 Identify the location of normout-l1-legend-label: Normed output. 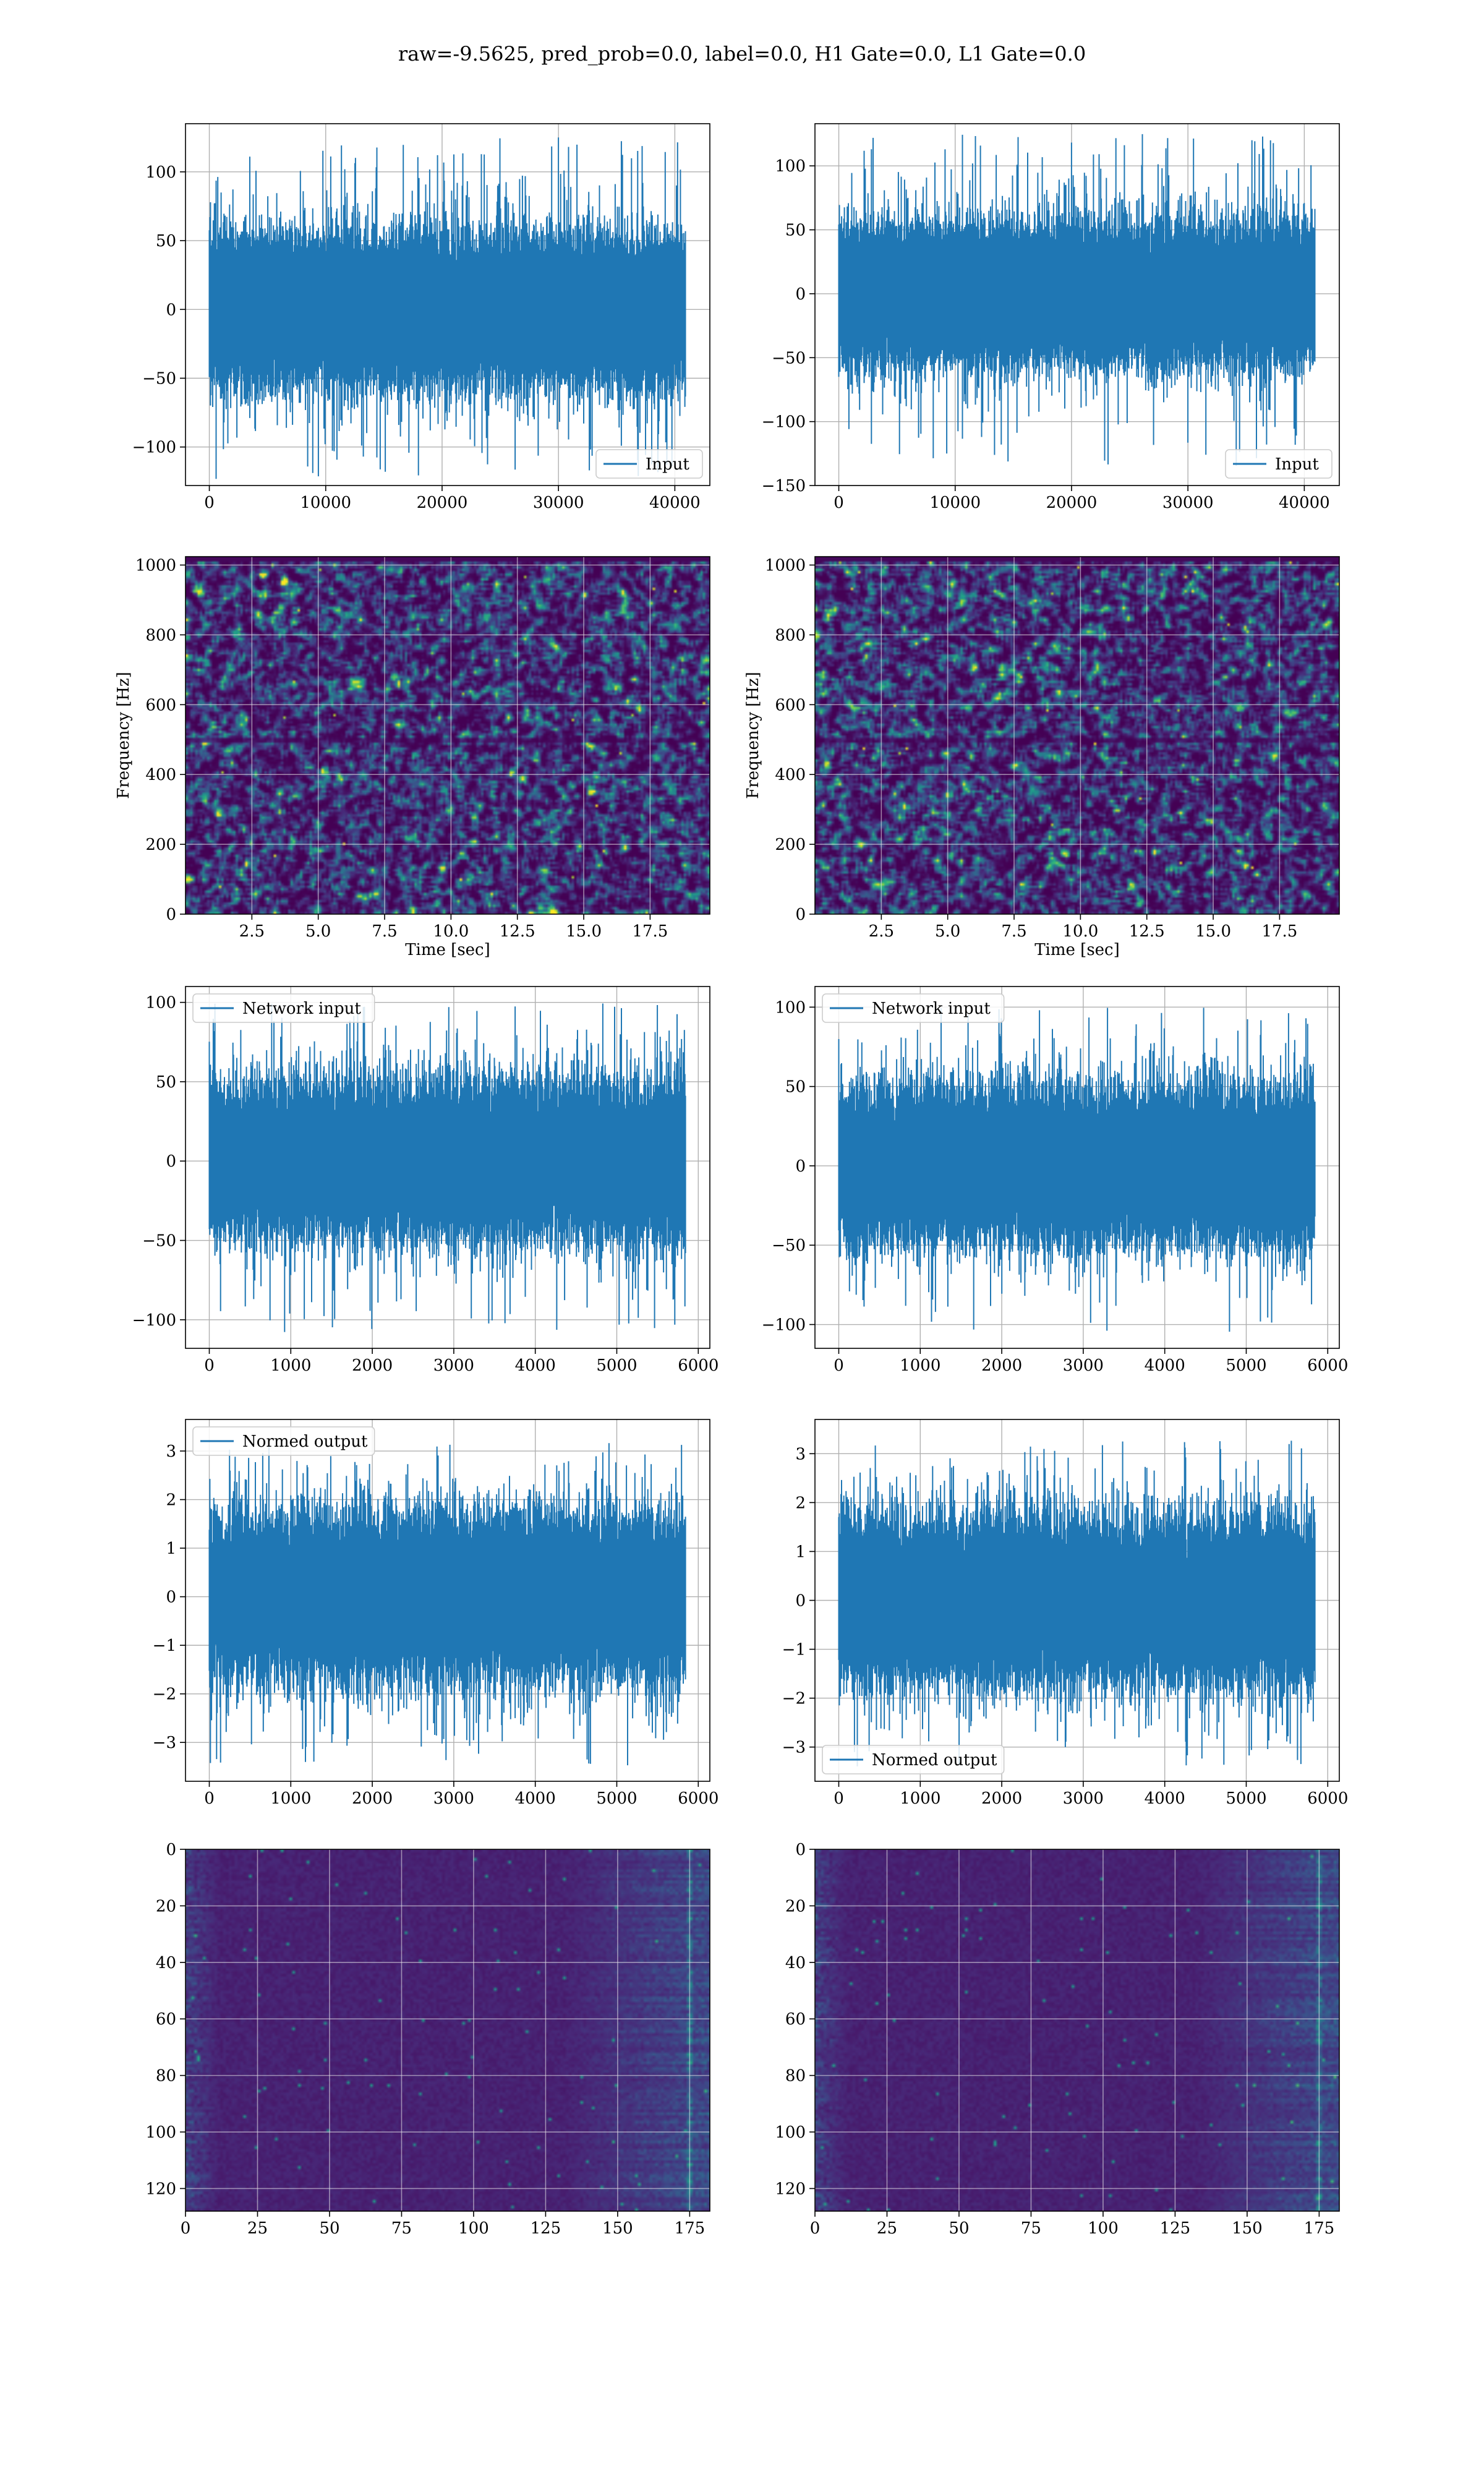
(934, 1761).